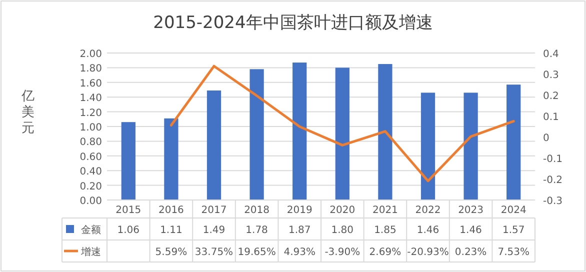  I want to click on y-tick-label: 0.40, so click(91, 172).